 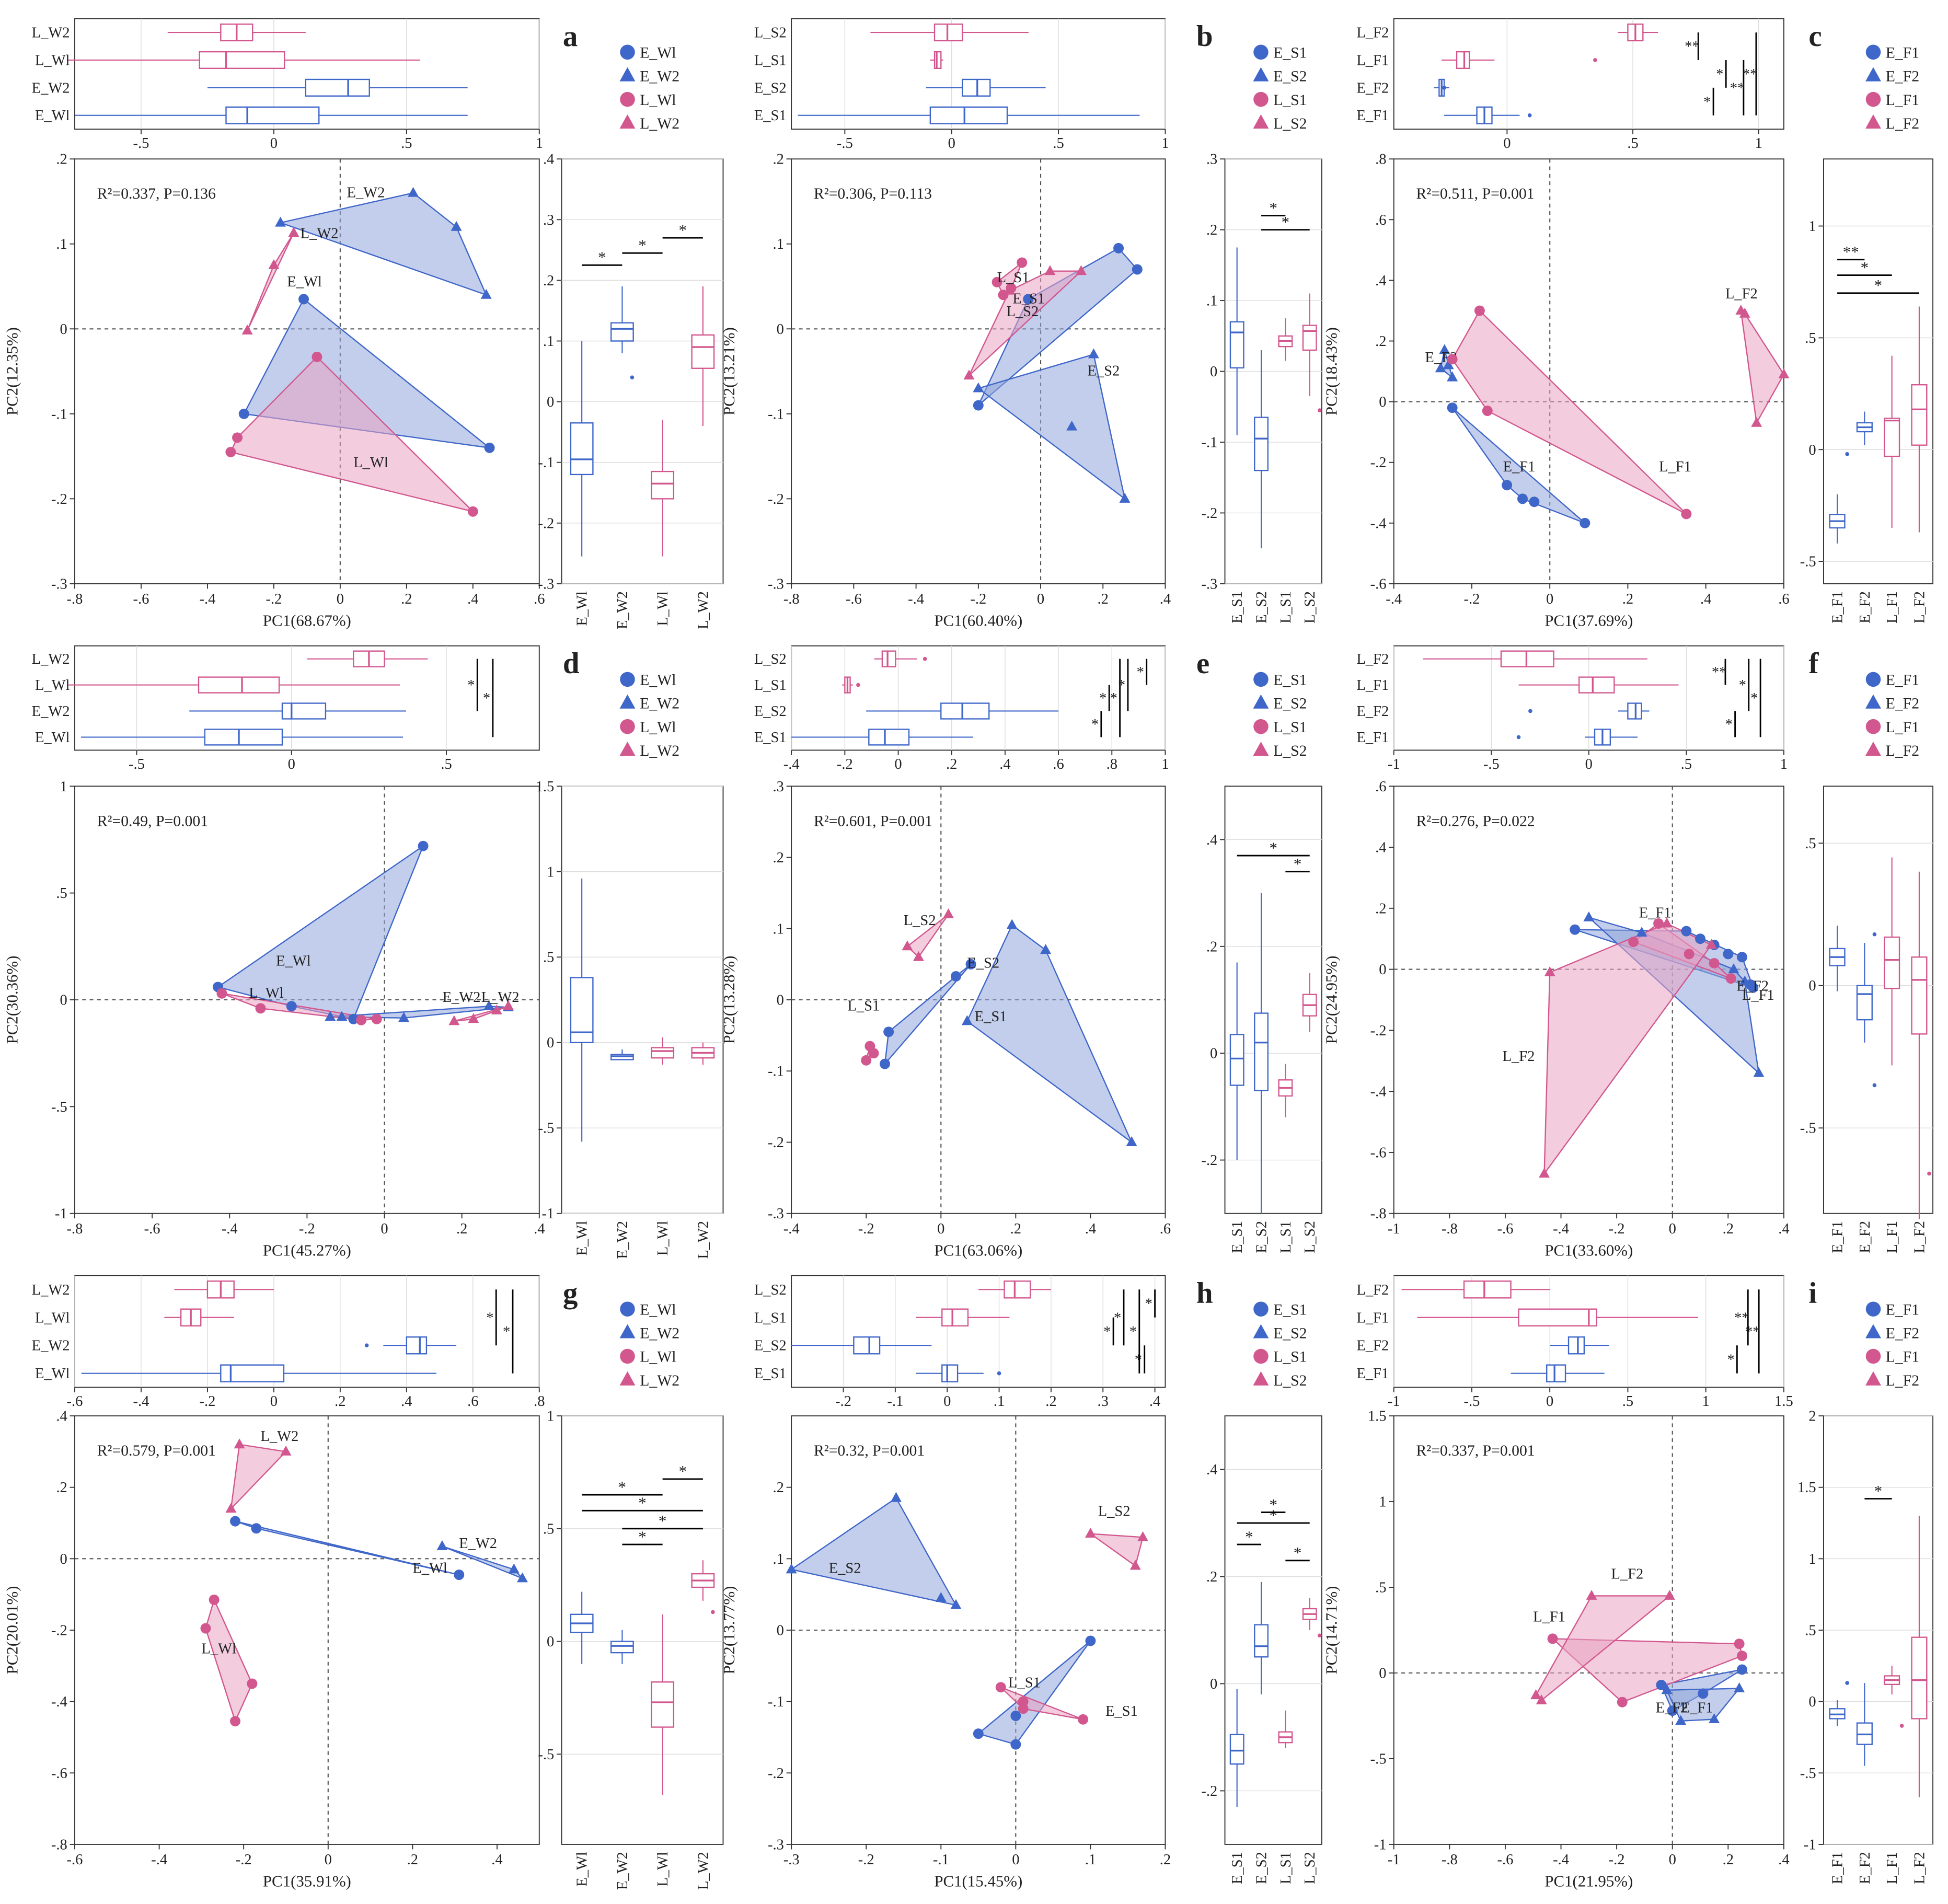 I want to click on top-x-tick-label: -.2, so click(x=843, y=1401).